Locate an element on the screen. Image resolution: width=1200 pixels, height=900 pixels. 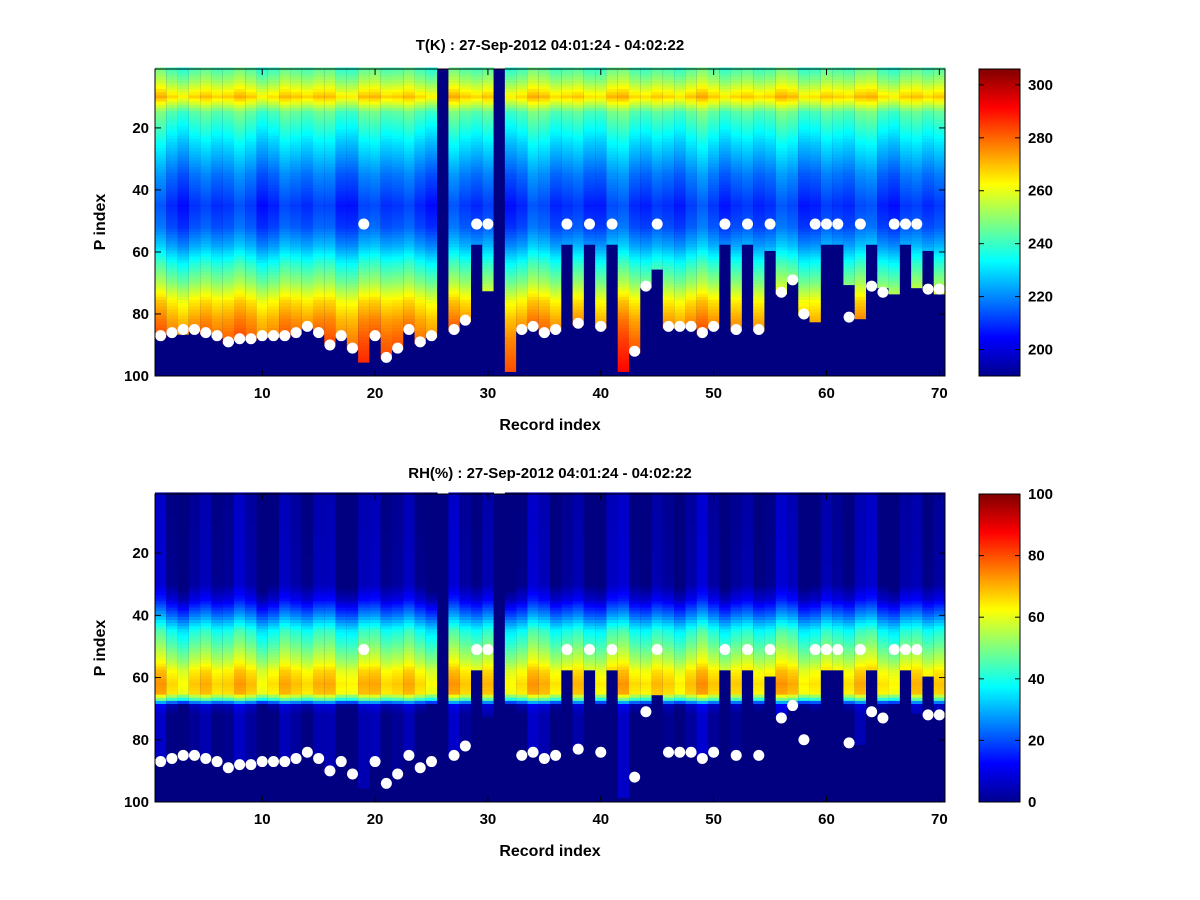
heatmap-fill-cell is located at coordinates (499, 222).